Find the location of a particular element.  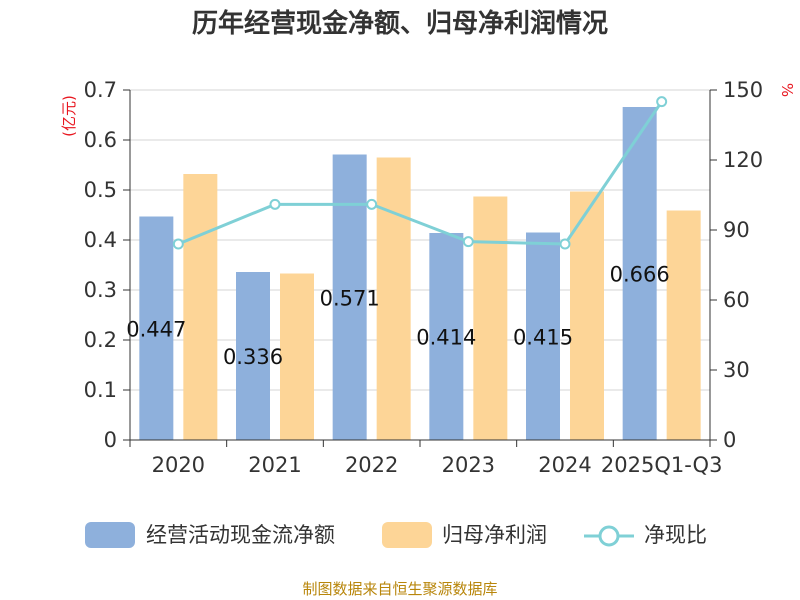

x-tick-label: 2022 is located at coordinates (371, 465).